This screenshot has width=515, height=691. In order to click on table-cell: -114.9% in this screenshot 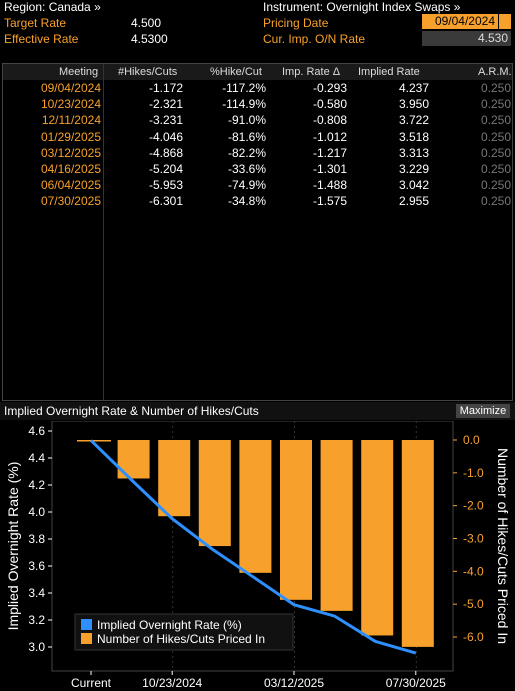, I will do `click(244, 104)`.